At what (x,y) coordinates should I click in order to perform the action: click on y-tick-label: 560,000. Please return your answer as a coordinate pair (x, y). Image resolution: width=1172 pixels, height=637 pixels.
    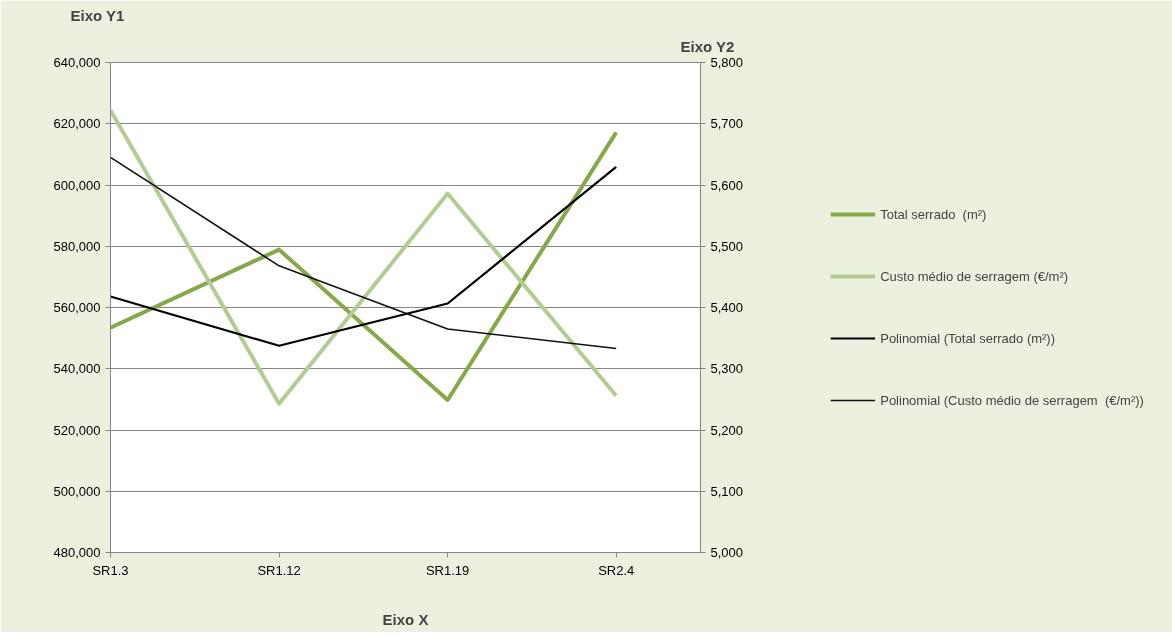
    Looking at the image, I should click on (77, 307).